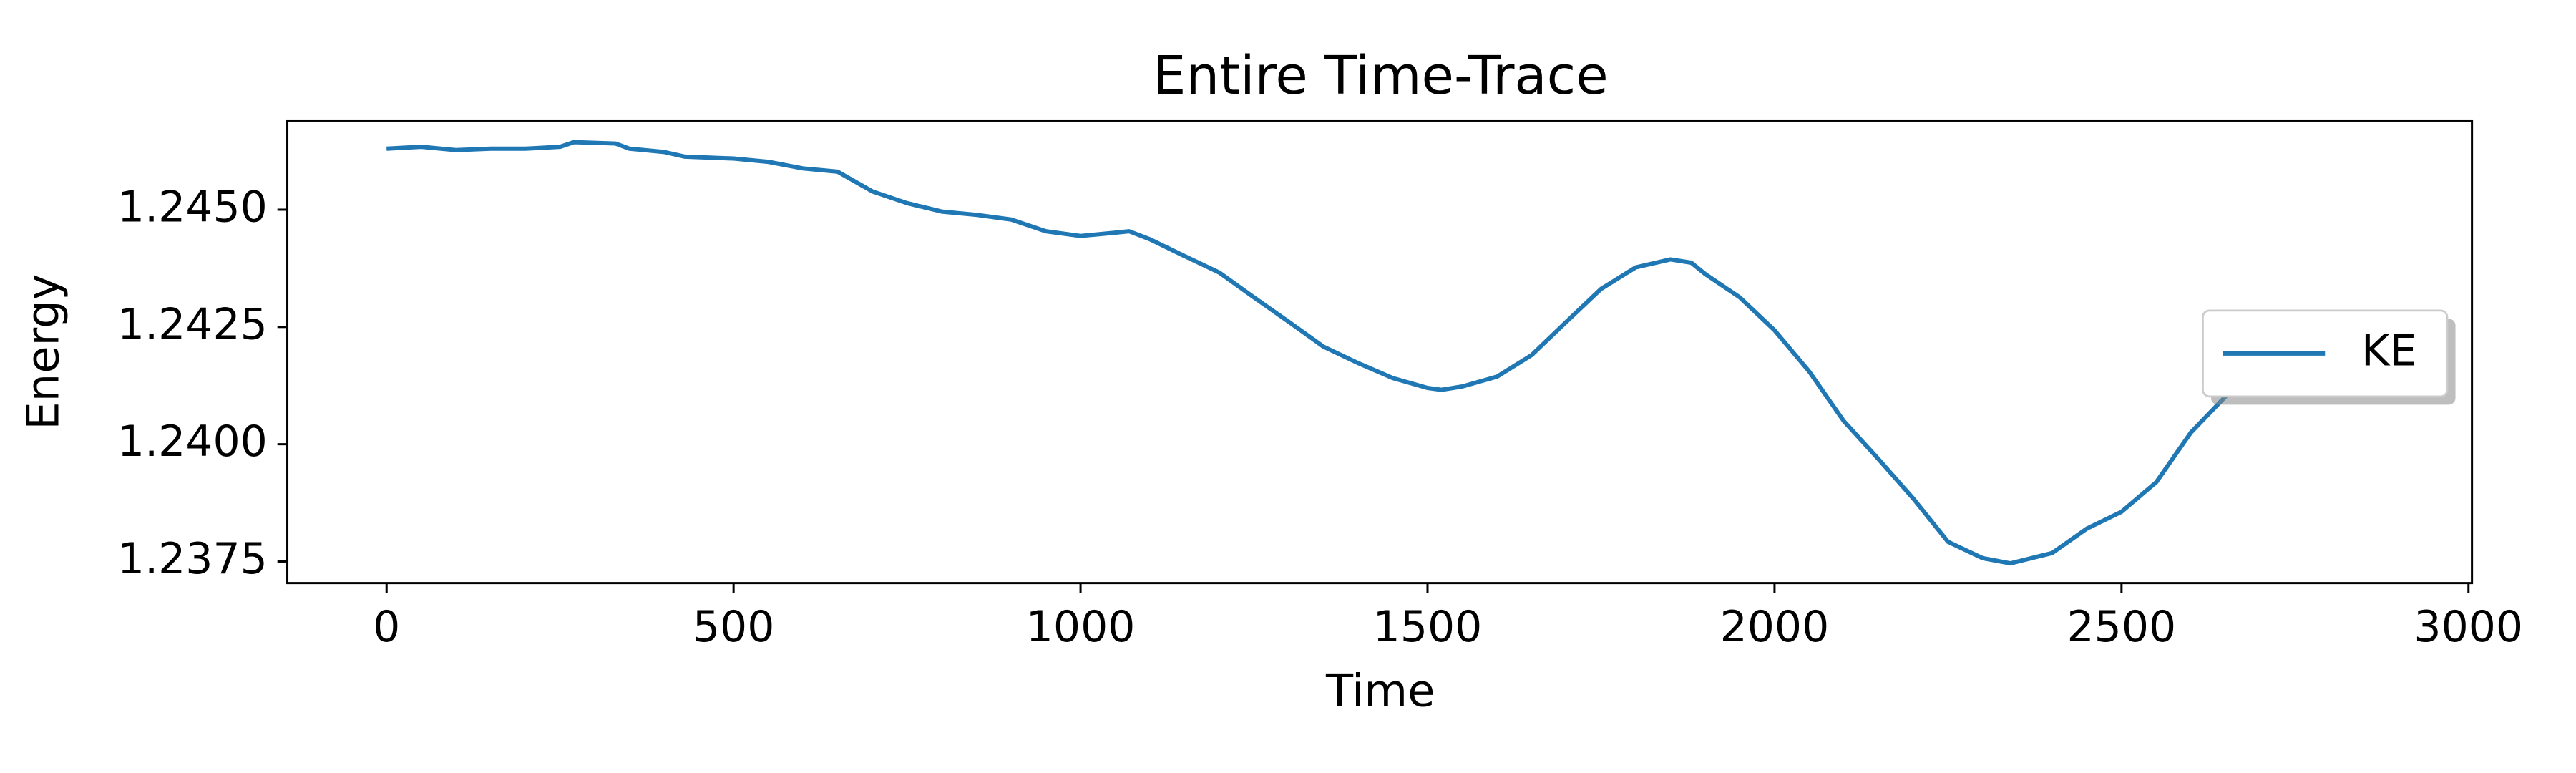  I want to click on y-axis-label: Energy, so click(43, 351).